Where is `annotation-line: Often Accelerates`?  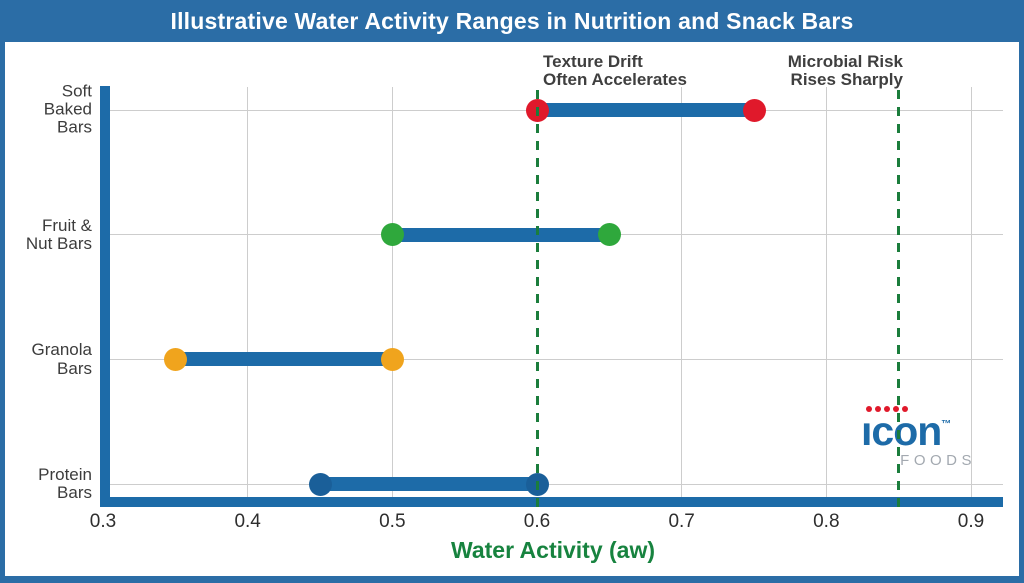 annotation-line: Often Accelerates is located at coordinates (615, 80).